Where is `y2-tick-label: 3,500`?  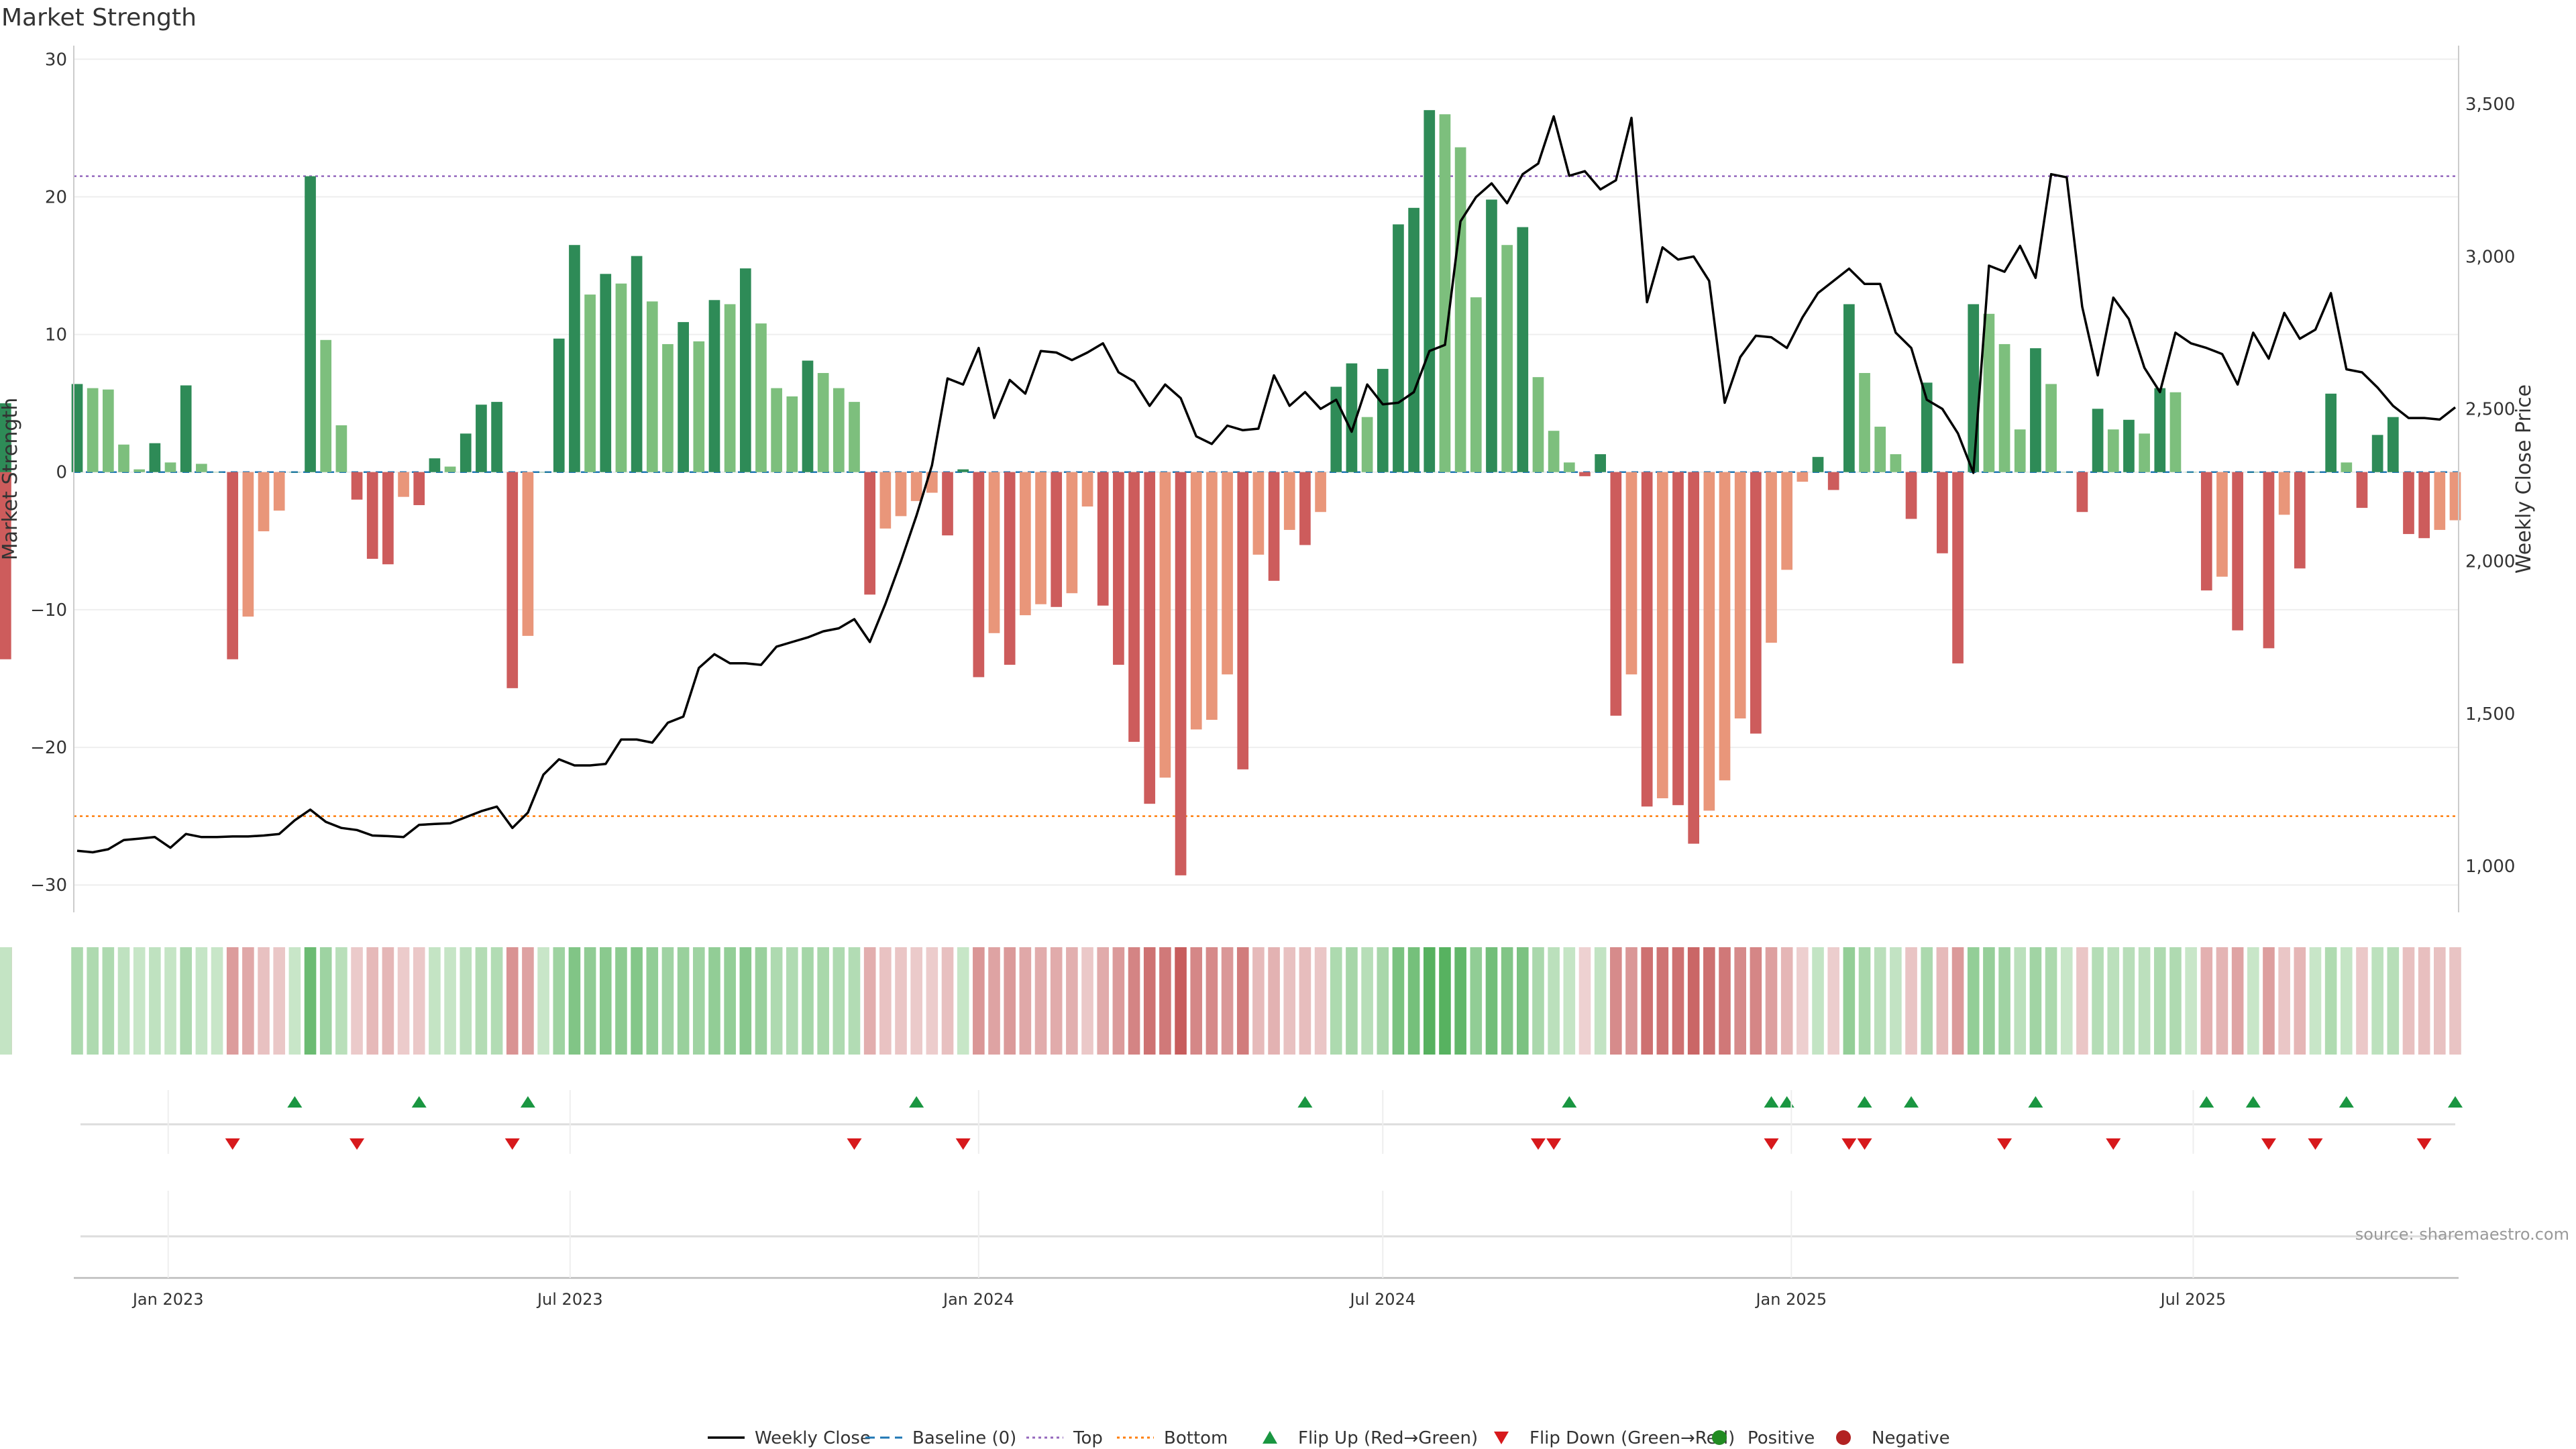 y2-tick-label: 3,500 is located at coordinates (2490, 105).